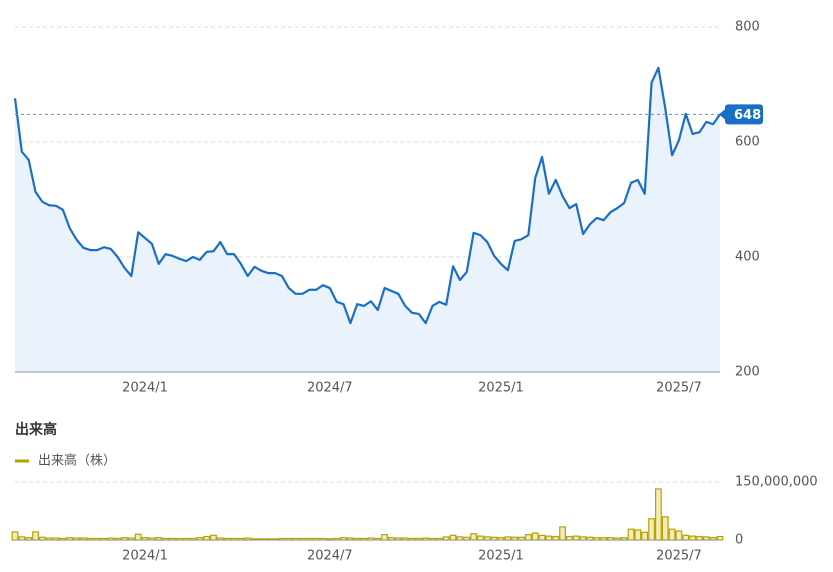 The image size is (833, 572). What do you see at coordinates (77, 461) in the screenshot?
I see `legend-label: 出来高（株）` at bounding box center [77, 461].